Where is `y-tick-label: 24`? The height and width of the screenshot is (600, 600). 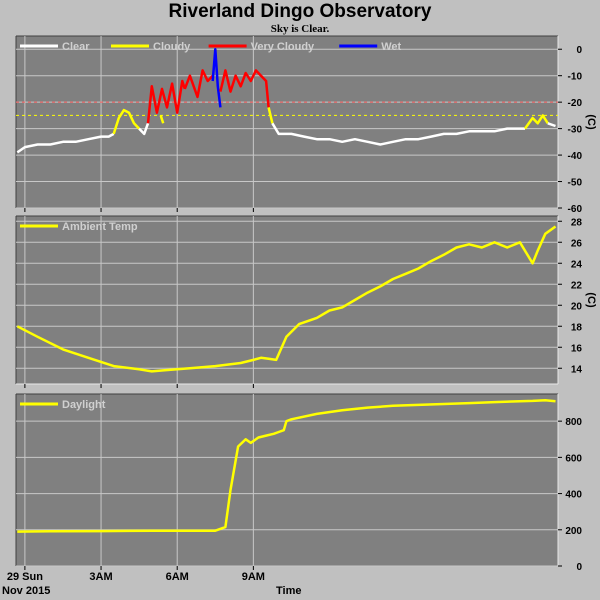
y-tick-label: 24 is located at coordinates (577, 264).